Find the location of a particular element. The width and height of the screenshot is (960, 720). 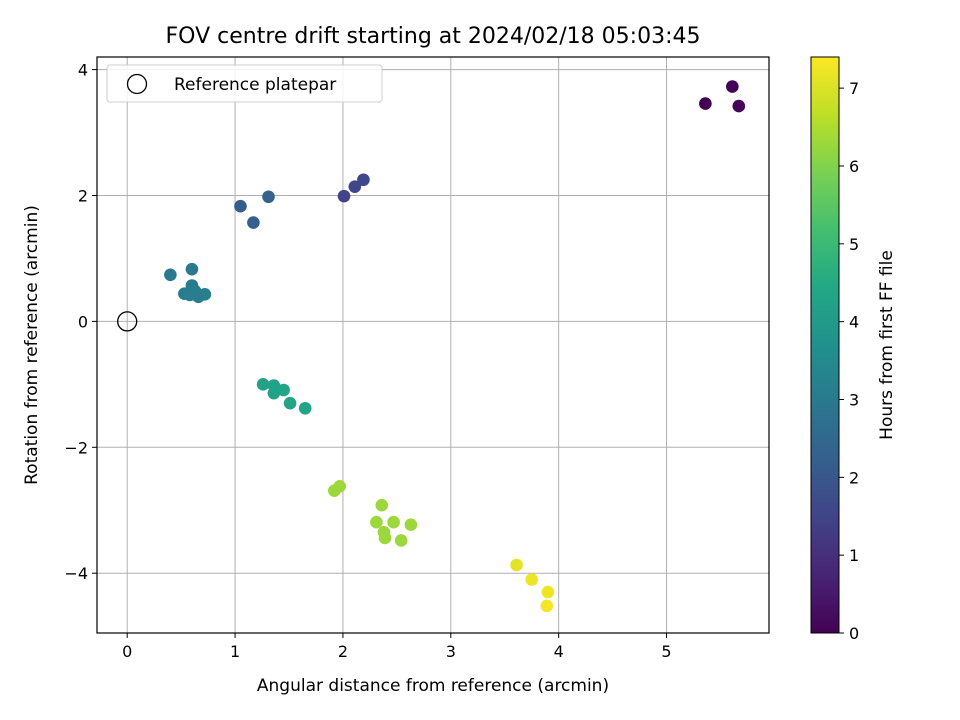

colorbar-tick-label: 2 is located at coordinates (854, 477).